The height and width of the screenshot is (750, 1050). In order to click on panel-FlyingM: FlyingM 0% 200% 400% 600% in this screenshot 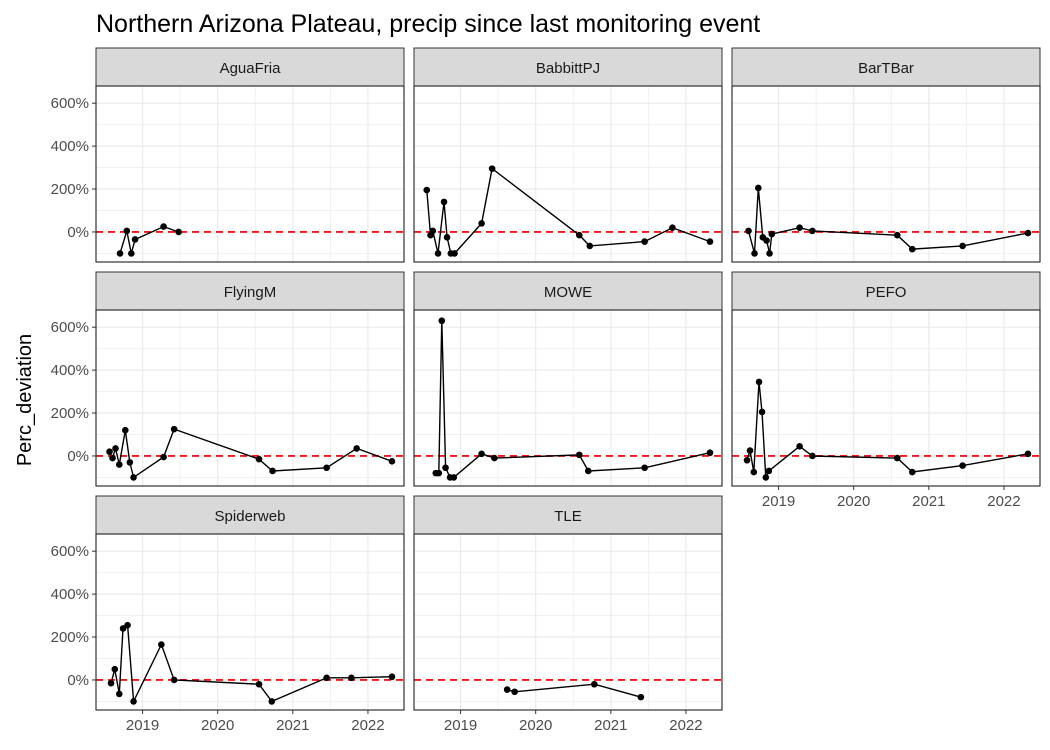, I will do `click(228, 379)`.